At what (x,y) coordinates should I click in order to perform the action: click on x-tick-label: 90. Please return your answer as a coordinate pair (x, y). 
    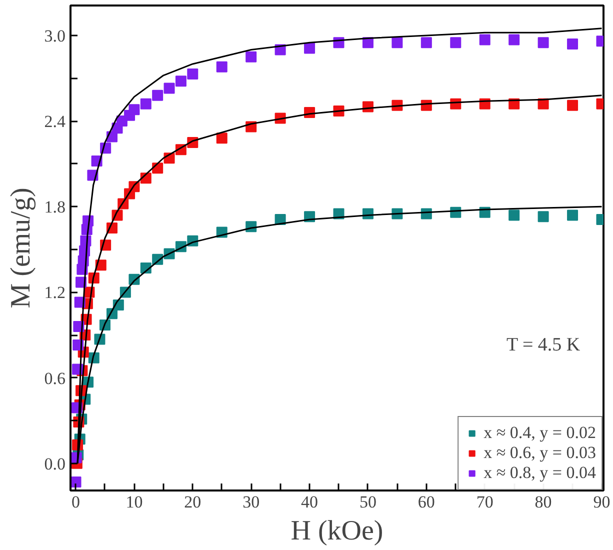
    Looking at the image, I should click on (601, 502).